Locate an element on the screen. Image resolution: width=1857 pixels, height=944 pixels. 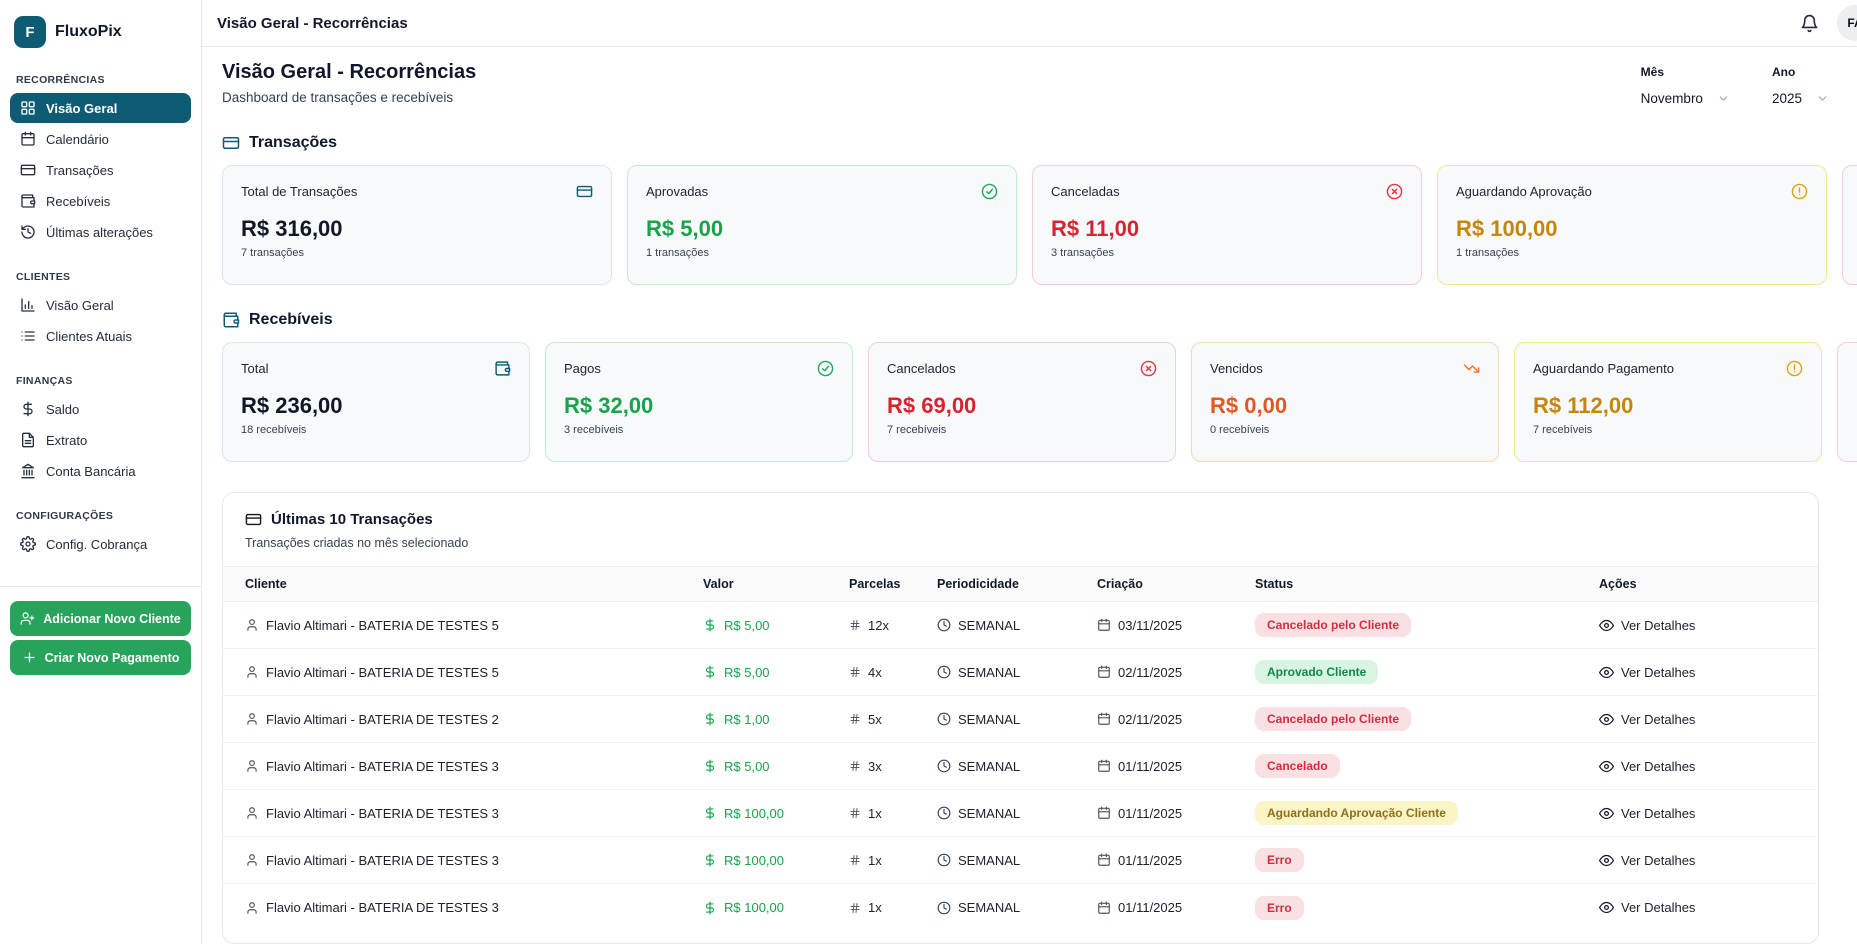
sidebar-item-conta-bancaria: Conta Bancária is located at coordinates (100, 471).